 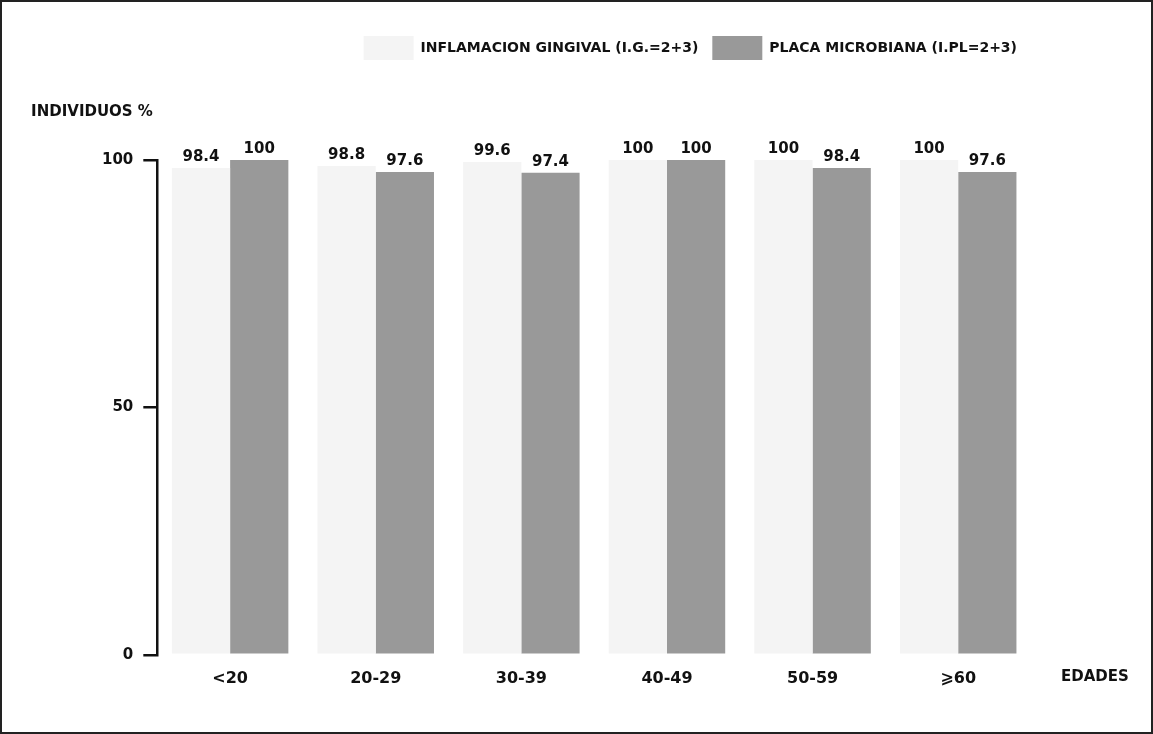 What do you see at coordinates (92, 111) in the screenshot?
I see `y-axis-title: INDIVIDUOS %` at bounding box center [92, 111].